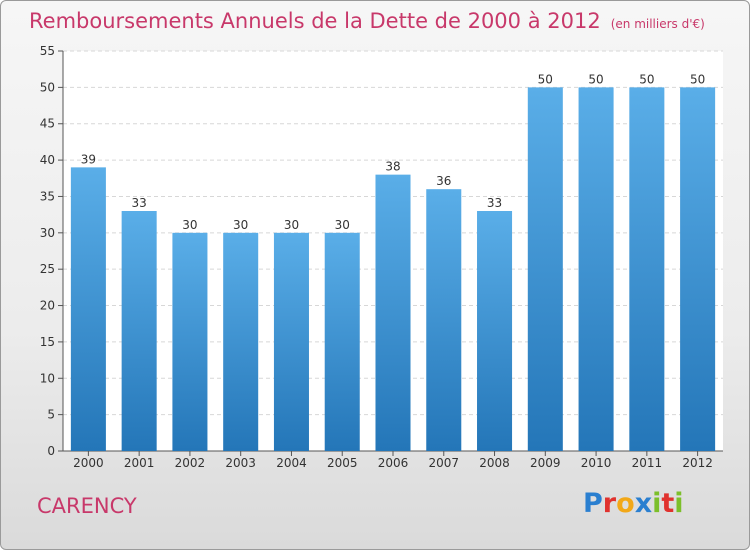  What do you see at coordinates (625, 503) in the screenshot?
I see `logo-letter: o` at bounding box center [625, 503].